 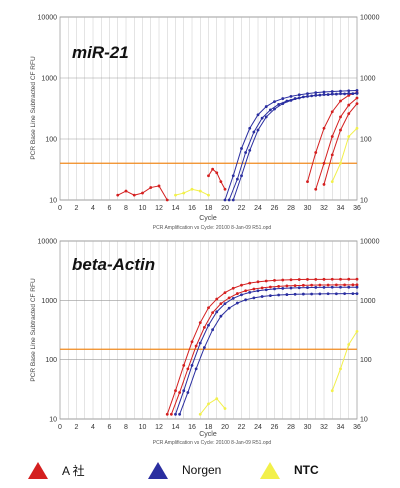 What do you see at coordinates (56, 470) in the screenshot?
I see `legend-item-a: A 社` at bounding box center [56, 470].